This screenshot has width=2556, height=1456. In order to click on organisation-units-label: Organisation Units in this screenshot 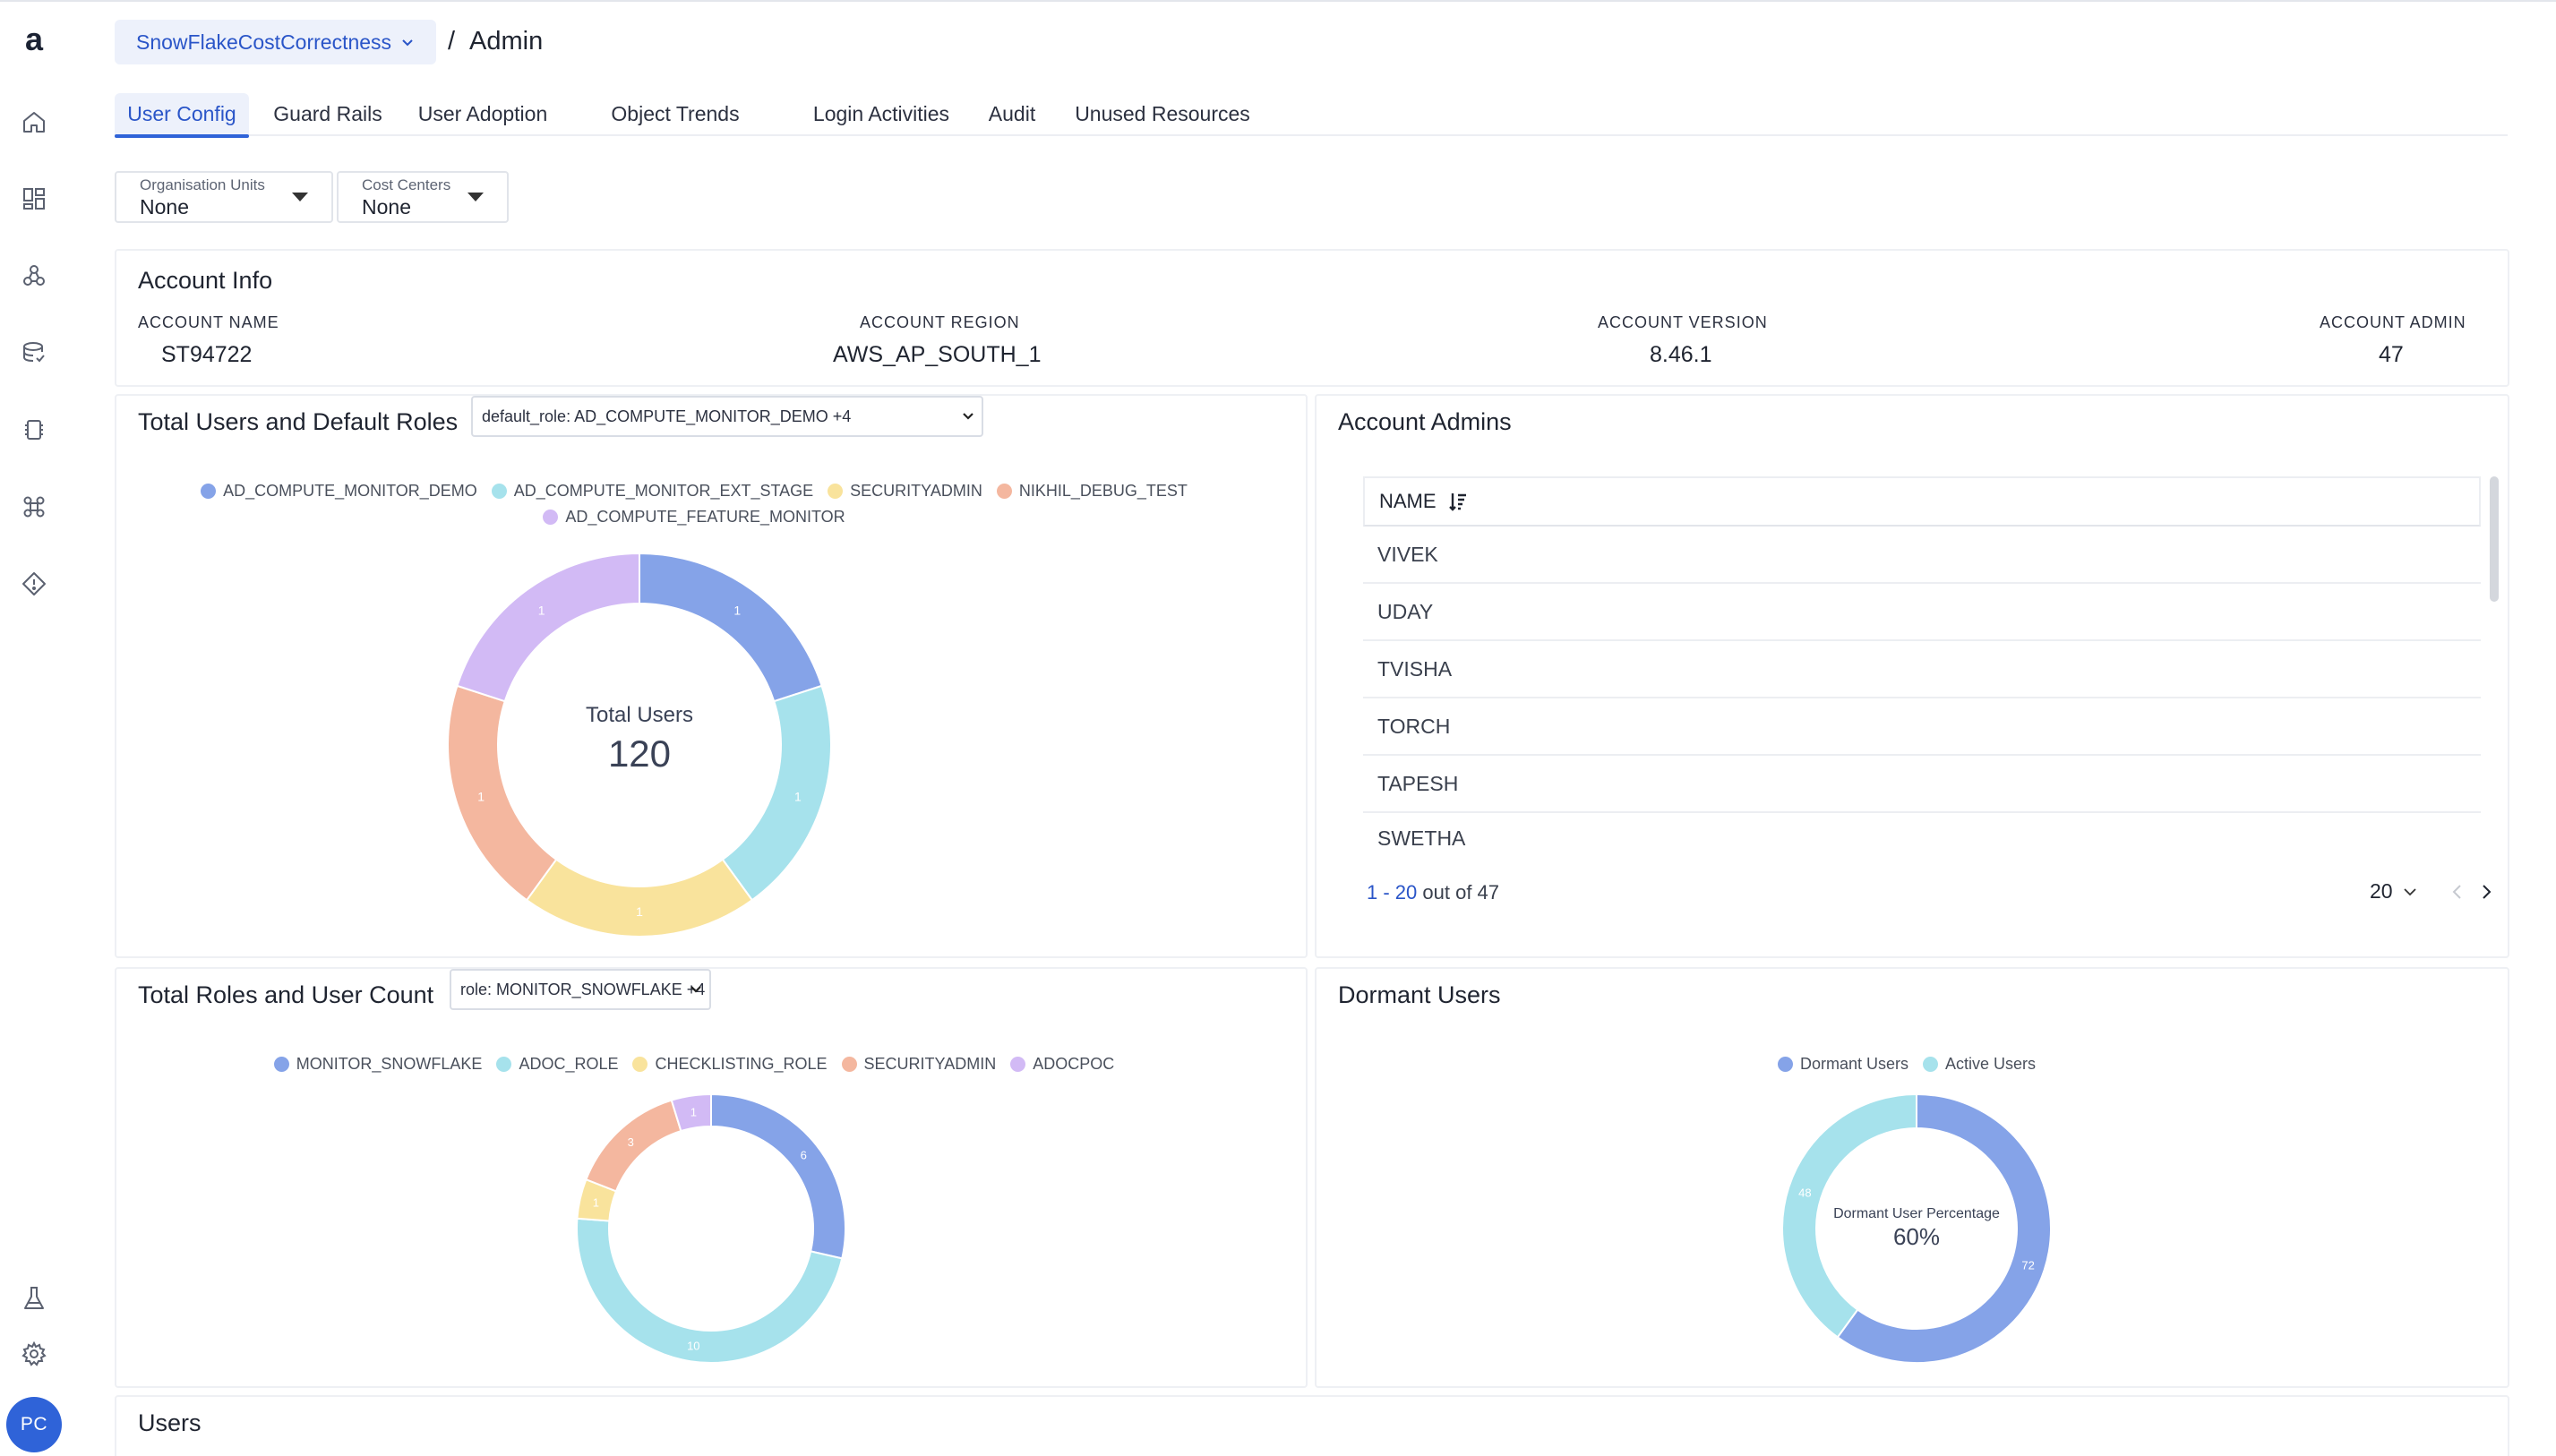, I will do `click(202, 184)`.